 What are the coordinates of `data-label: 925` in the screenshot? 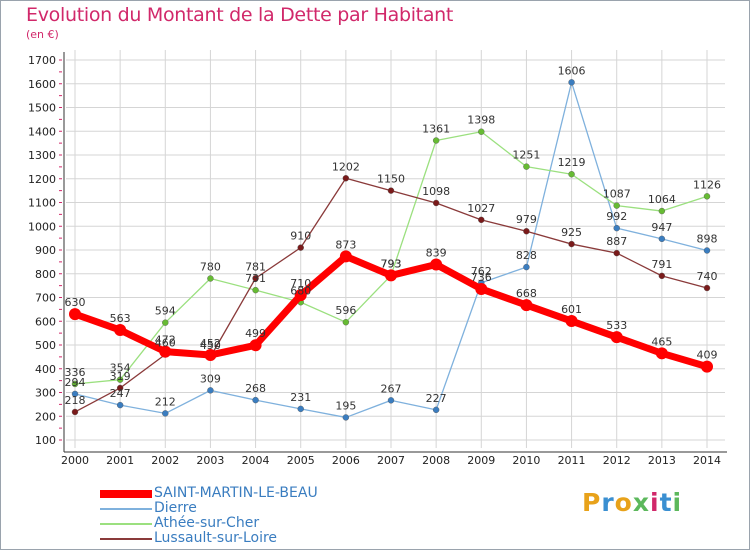 It's located at (571, 232).